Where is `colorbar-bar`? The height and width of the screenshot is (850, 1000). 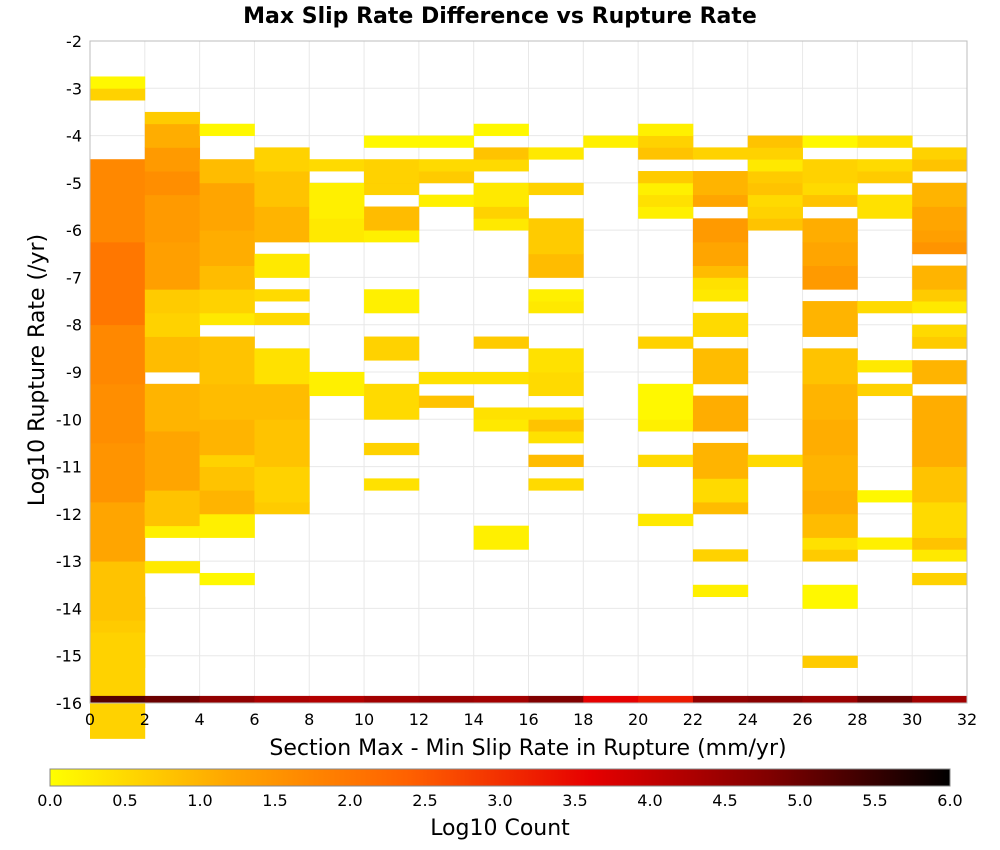 colorbar-bar is located at coordinates (500, 777).